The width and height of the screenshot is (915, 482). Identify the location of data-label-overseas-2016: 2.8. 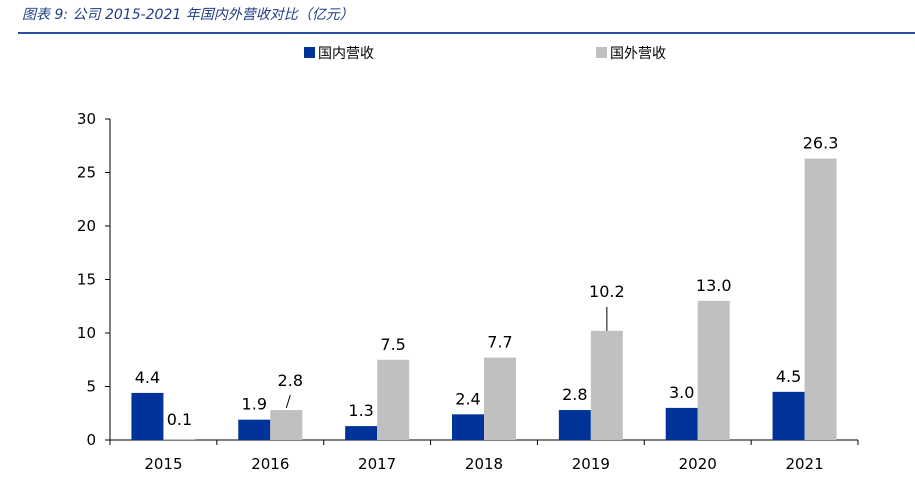
(290, 380).